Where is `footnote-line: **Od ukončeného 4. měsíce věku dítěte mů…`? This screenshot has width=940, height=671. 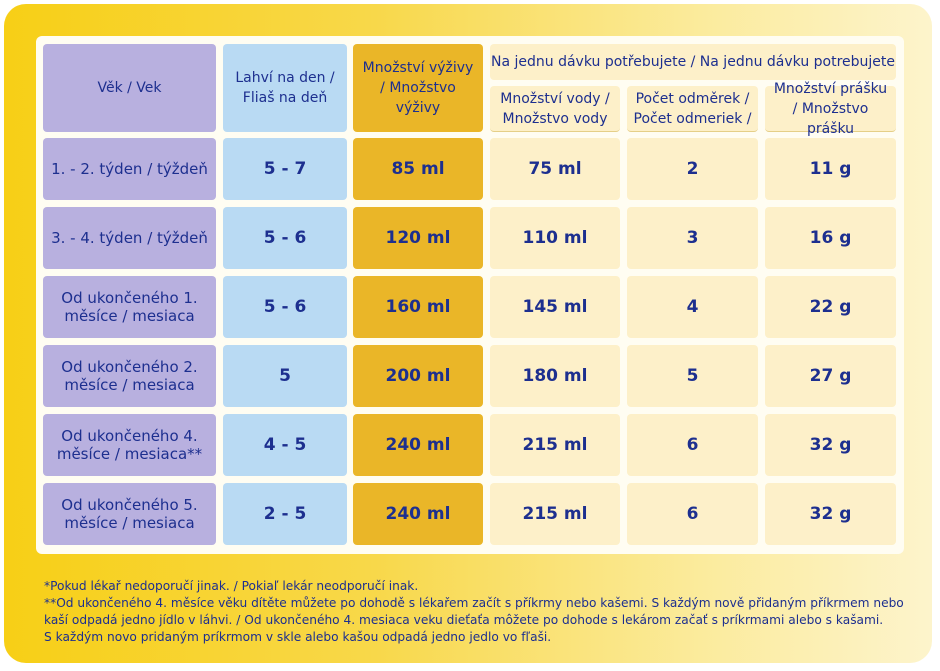
footnote-line: **Od ukončeného 4. měsíce věku dítěte mů… is located at coordinates (474, 603).